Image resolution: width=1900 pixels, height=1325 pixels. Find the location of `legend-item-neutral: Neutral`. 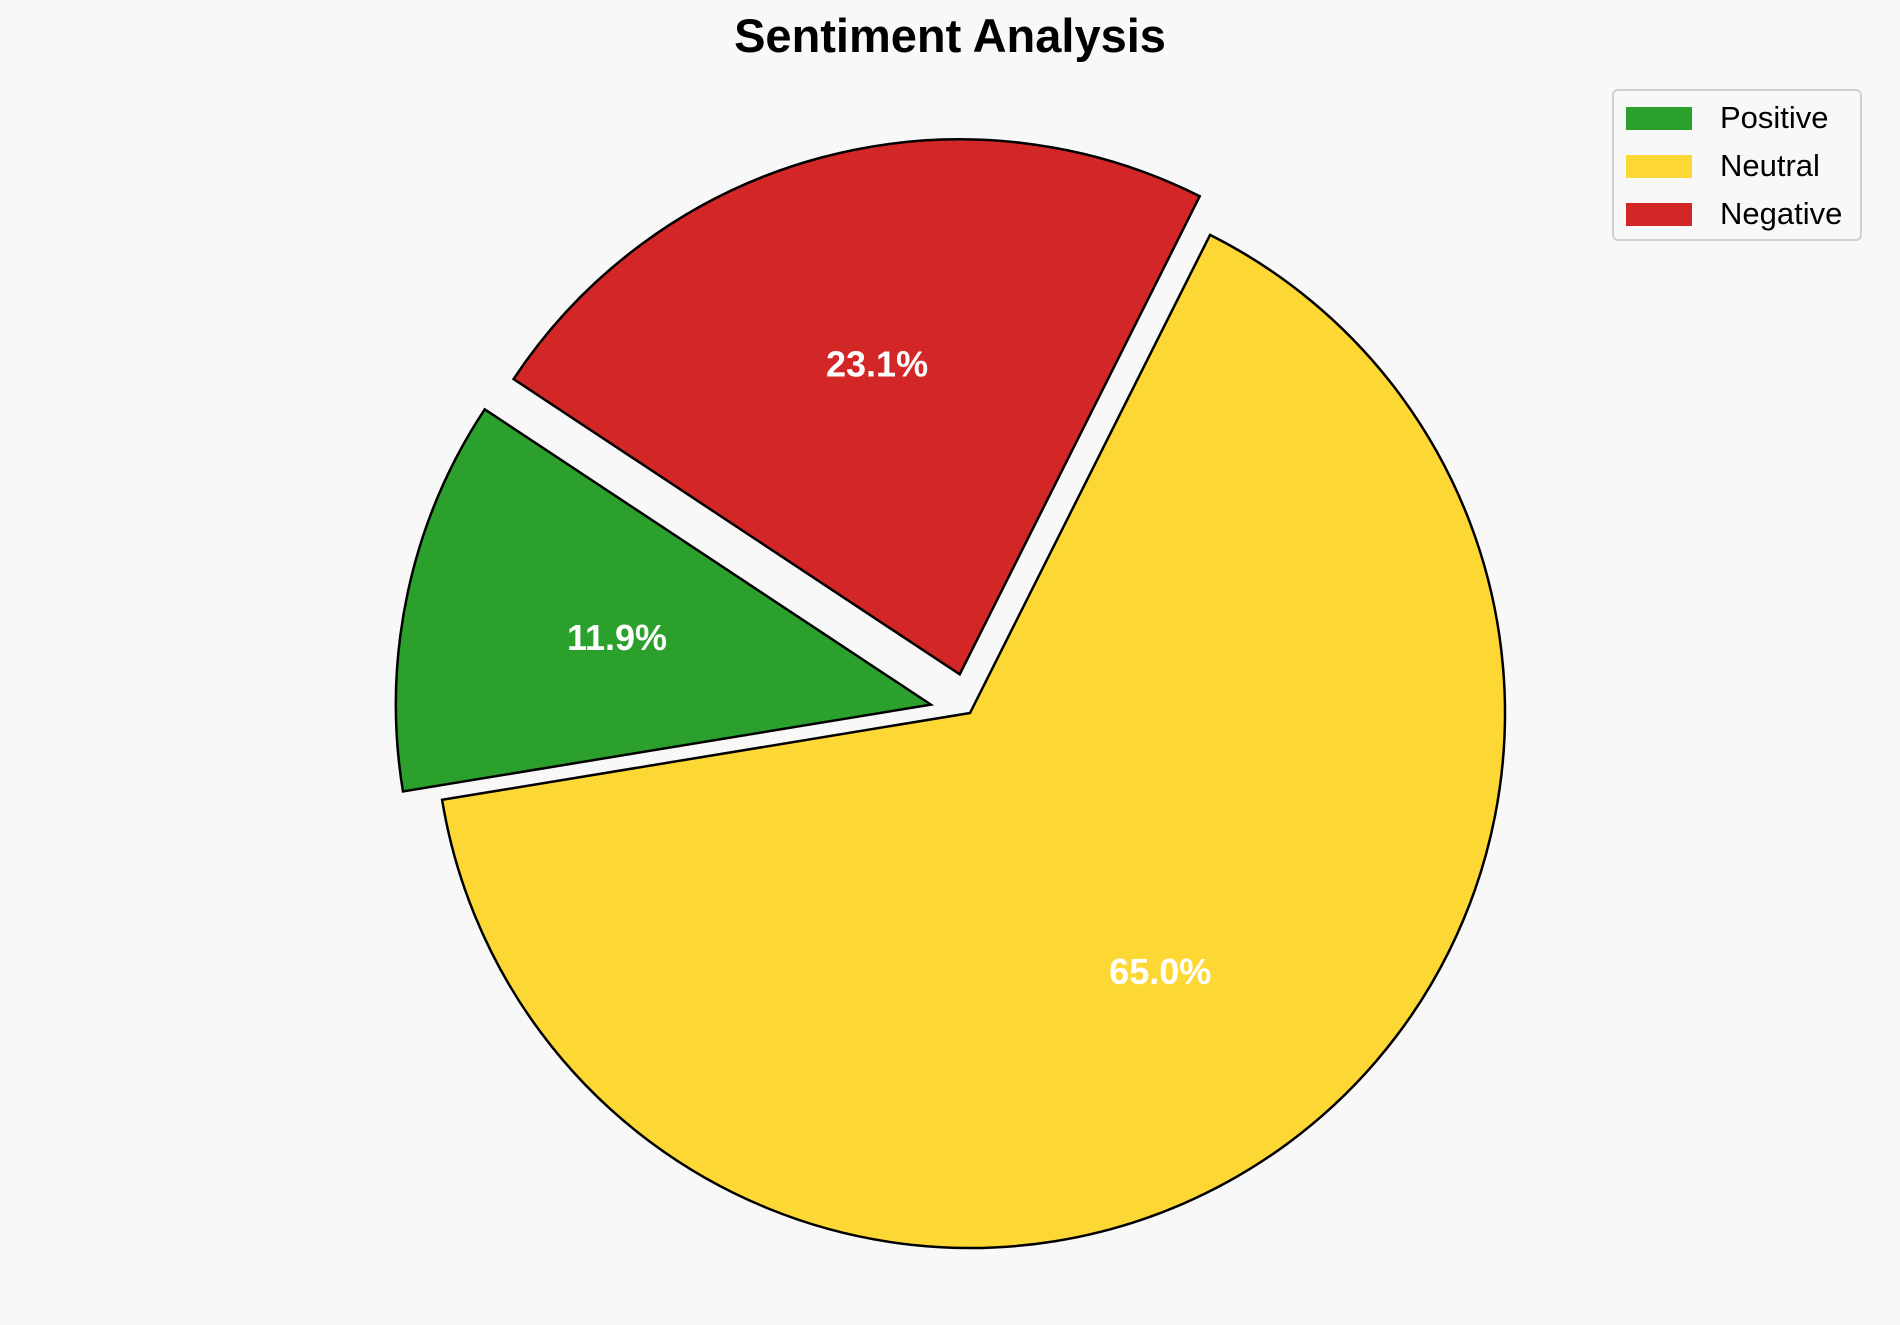

legend-item-neutral: Neutral is located at coordinates (1723, 165).